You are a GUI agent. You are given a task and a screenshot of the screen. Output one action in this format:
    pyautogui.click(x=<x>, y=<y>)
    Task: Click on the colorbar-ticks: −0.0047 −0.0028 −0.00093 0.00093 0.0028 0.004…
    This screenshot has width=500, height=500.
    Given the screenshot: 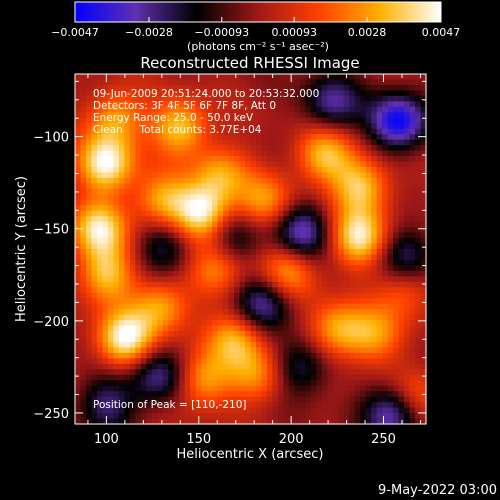 What is the action you would take?
    pyautogui.click(x=255, y=28)
    